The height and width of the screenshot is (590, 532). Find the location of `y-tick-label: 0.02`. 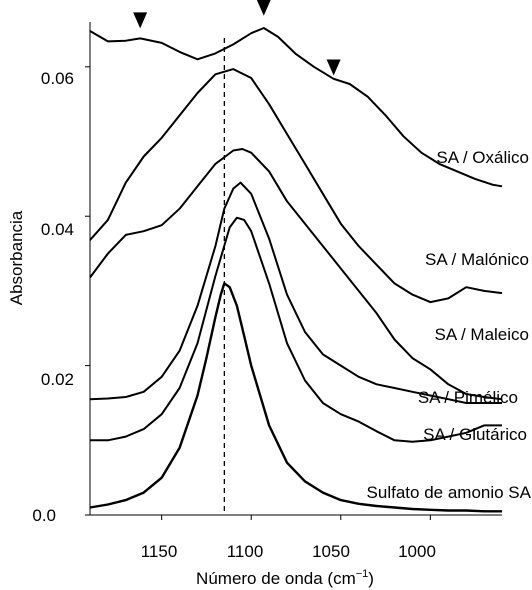

y-tick-label: 0.02 is located at coordinates (57, 379).